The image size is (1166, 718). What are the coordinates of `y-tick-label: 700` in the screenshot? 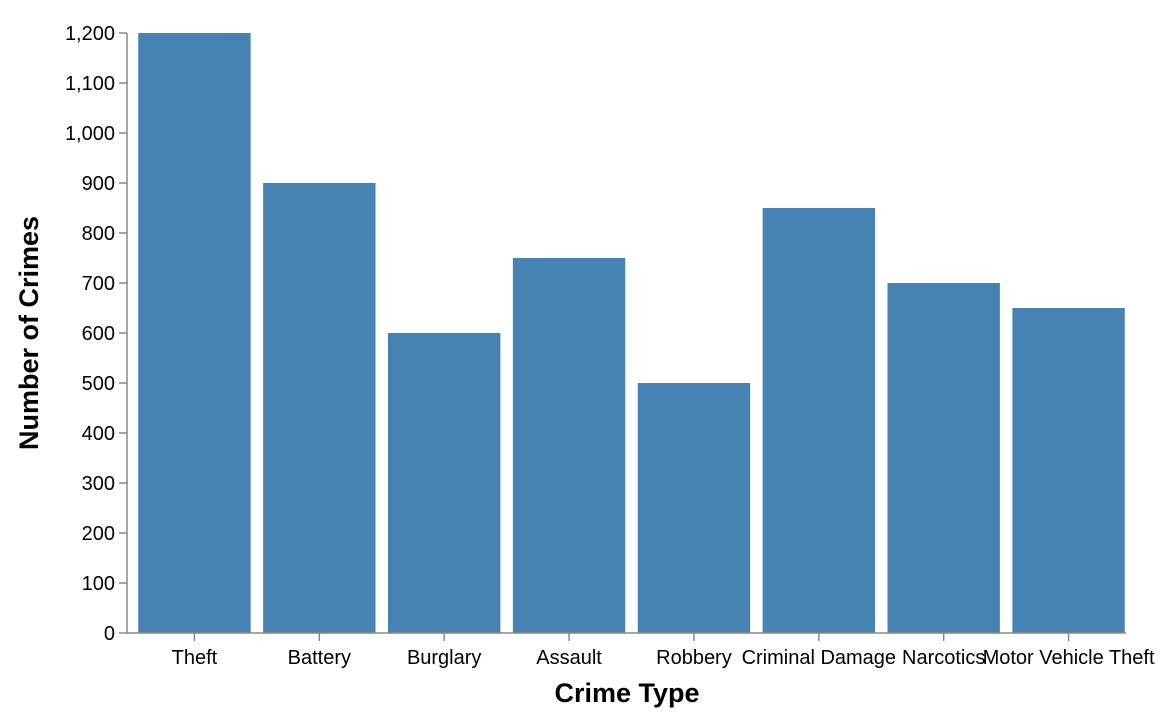 It's located at (98, 284).